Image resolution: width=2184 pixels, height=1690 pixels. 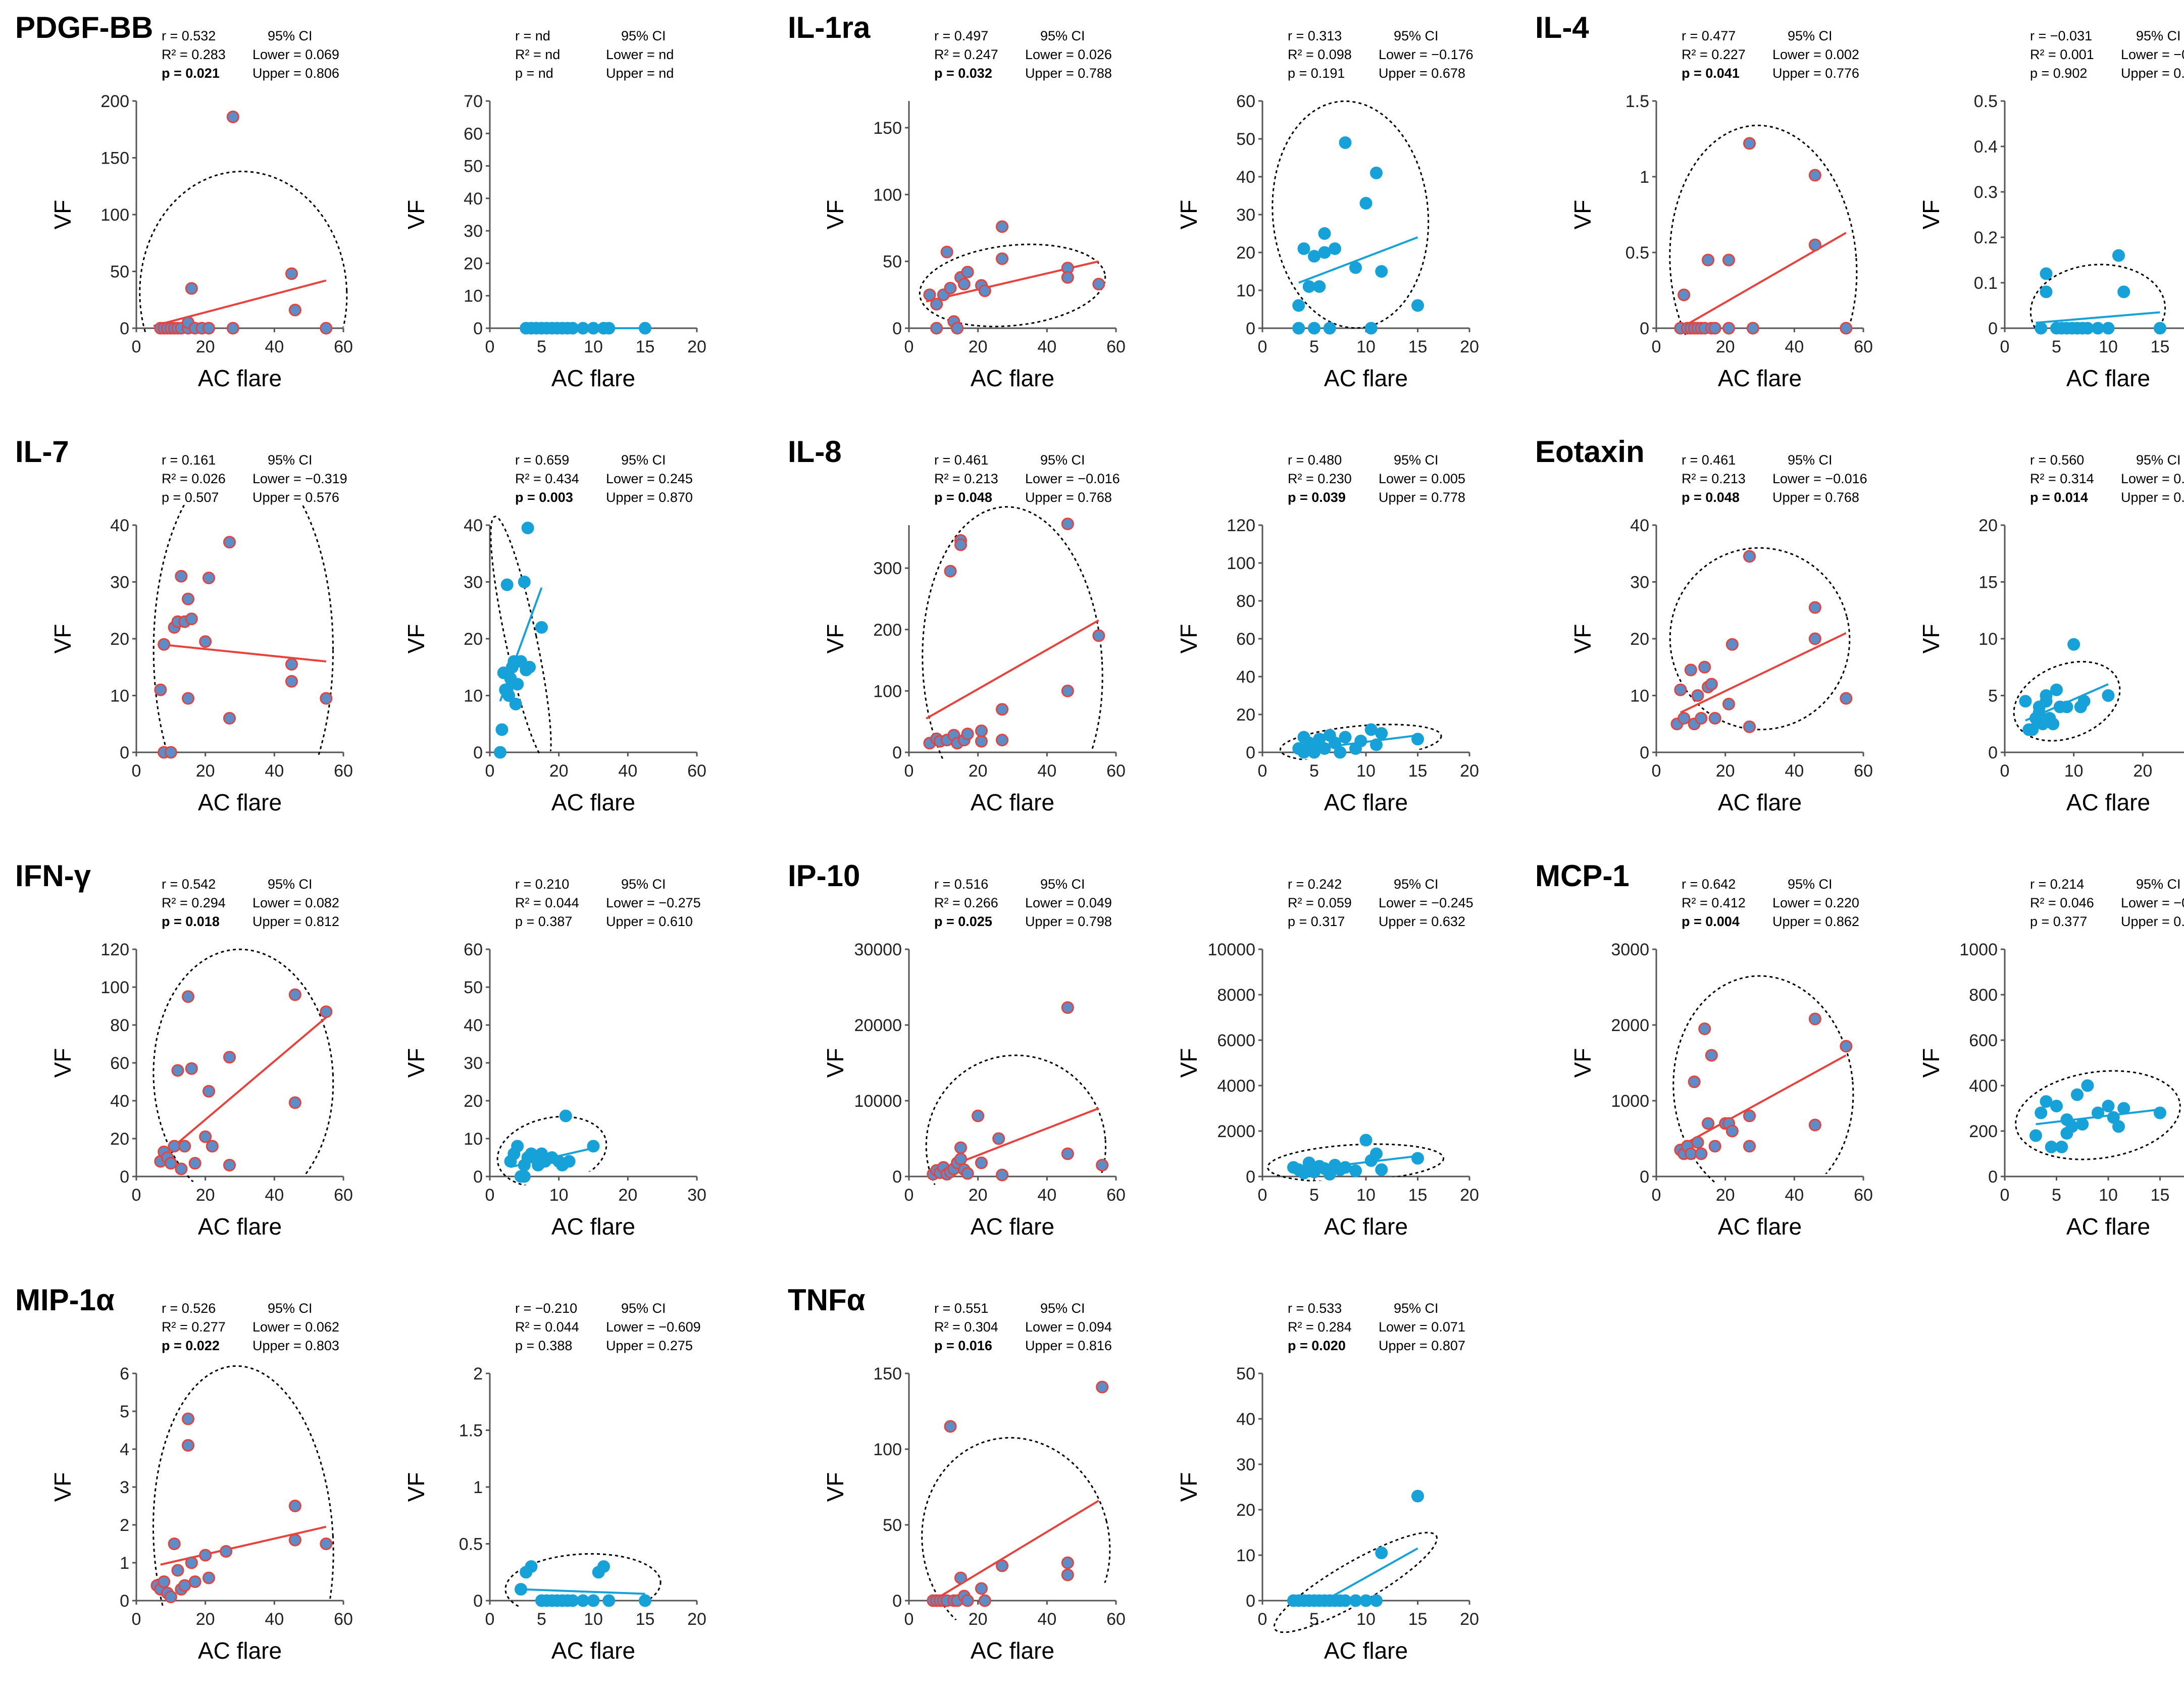 I want to click on panel-title: IFN-γ, so click(x=53, y=876).